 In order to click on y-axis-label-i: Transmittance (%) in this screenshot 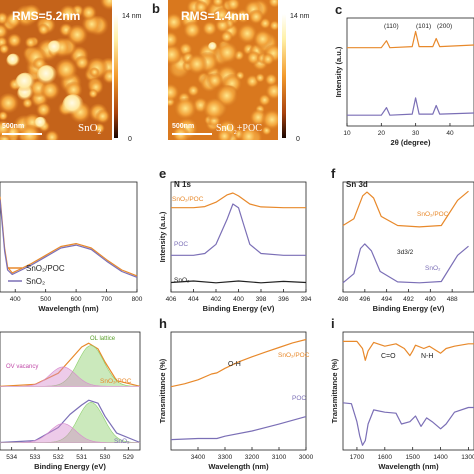, I will do `click(334, 390)`.